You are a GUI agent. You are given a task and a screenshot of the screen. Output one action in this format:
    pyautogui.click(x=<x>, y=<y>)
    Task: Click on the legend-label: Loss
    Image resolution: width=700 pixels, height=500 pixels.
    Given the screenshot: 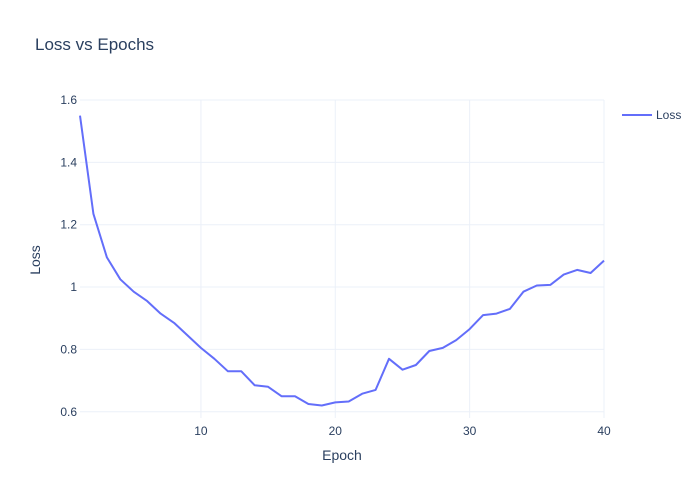 What is the action you would take?
    pyautogui.click(x=668, y=115)
    